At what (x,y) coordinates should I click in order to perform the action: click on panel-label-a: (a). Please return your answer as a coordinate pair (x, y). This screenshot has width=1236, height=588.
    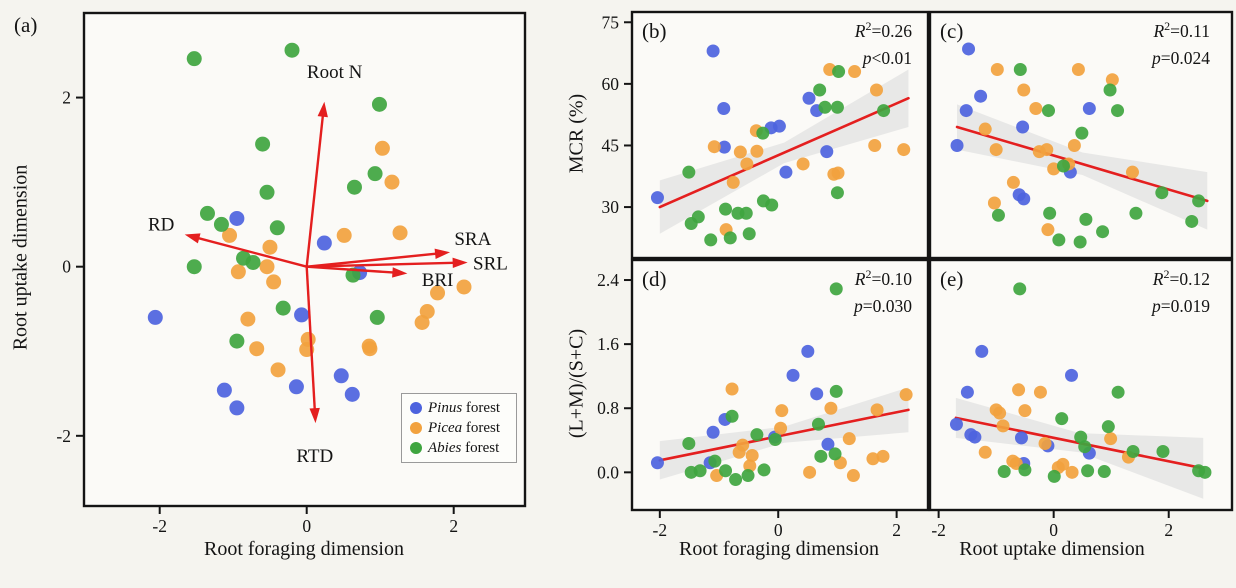
    Looking at the image, I should click on (26, 25).